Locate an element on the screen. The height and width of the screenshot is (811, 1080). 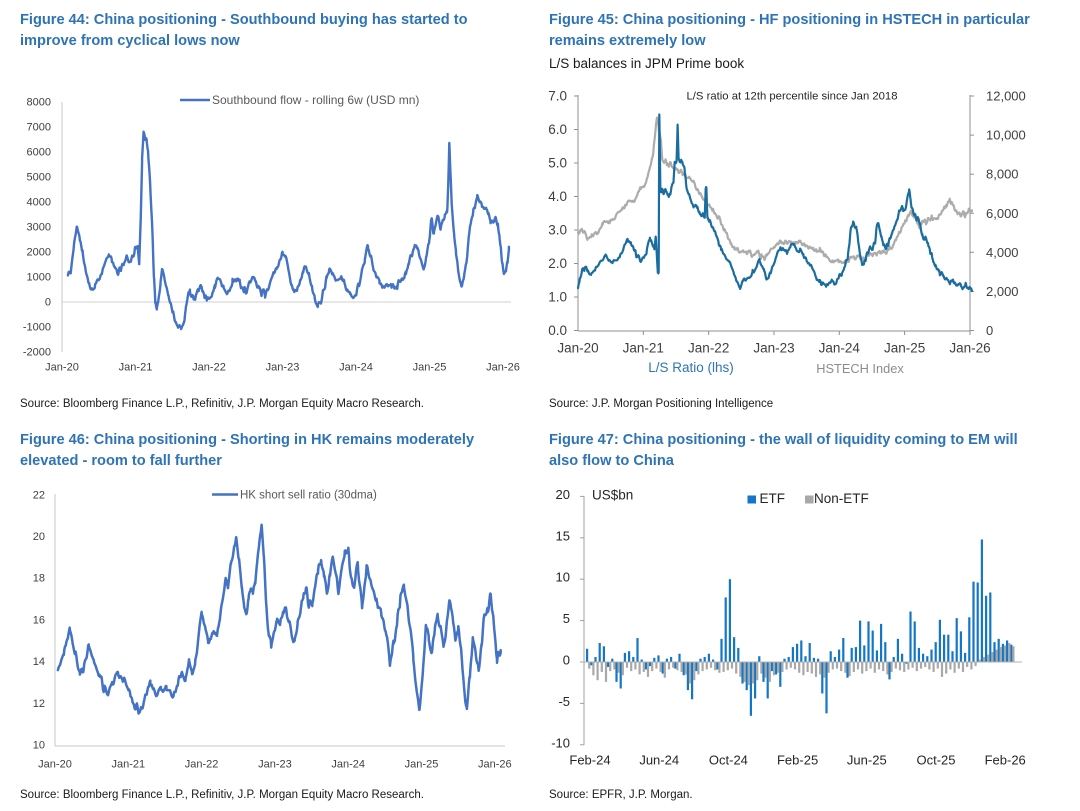
svg-text: 16 is located at coordinates (39, 620).